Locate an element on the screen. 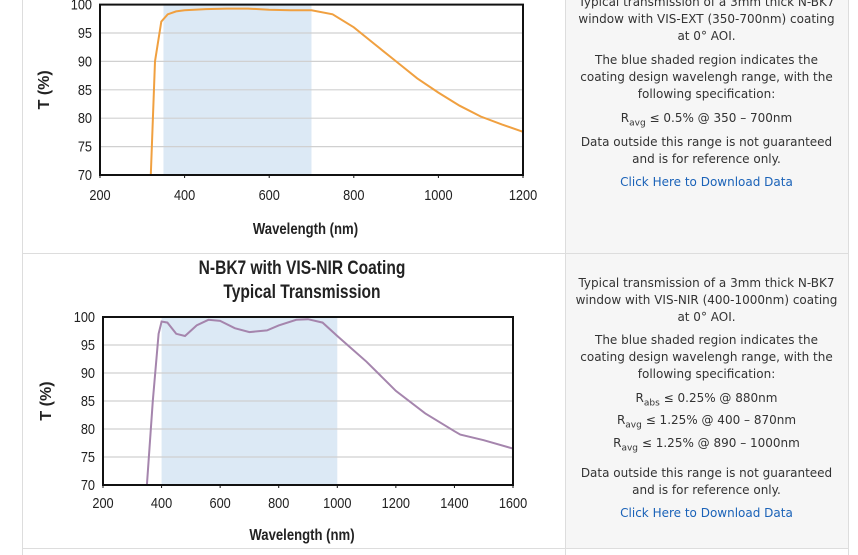 The height and width of the screenshot is (555, 858). spec: Ravg ≤ 1.25% @ 890 – 1000nm is located at coordinates (706, 446).